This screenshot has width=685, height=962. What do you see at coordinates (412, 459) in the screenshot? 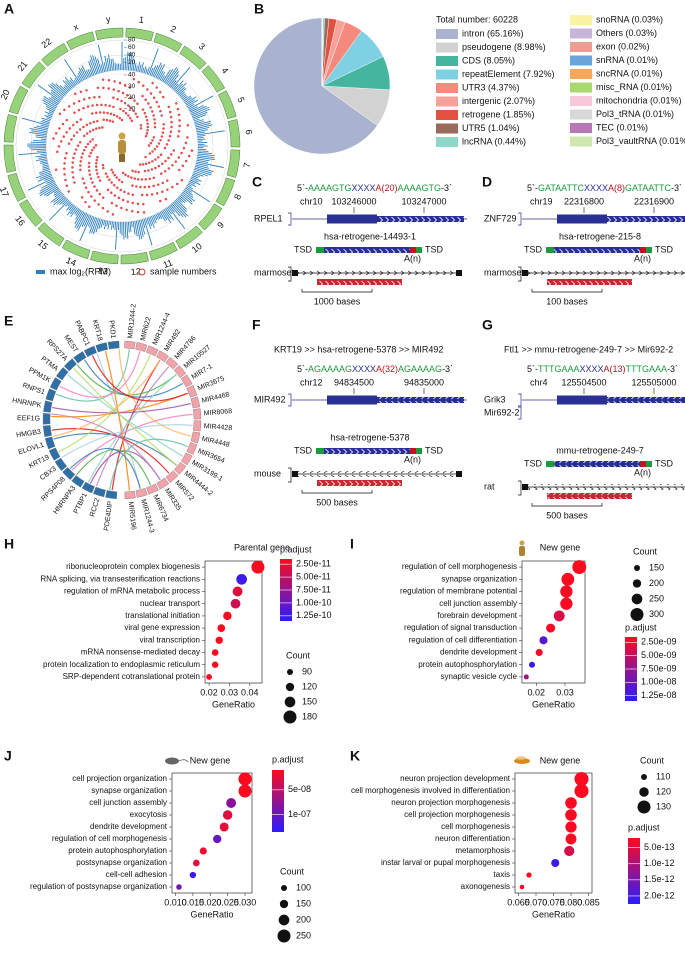
I see `polya-label: A(n)` at bounding box center [412, 459].